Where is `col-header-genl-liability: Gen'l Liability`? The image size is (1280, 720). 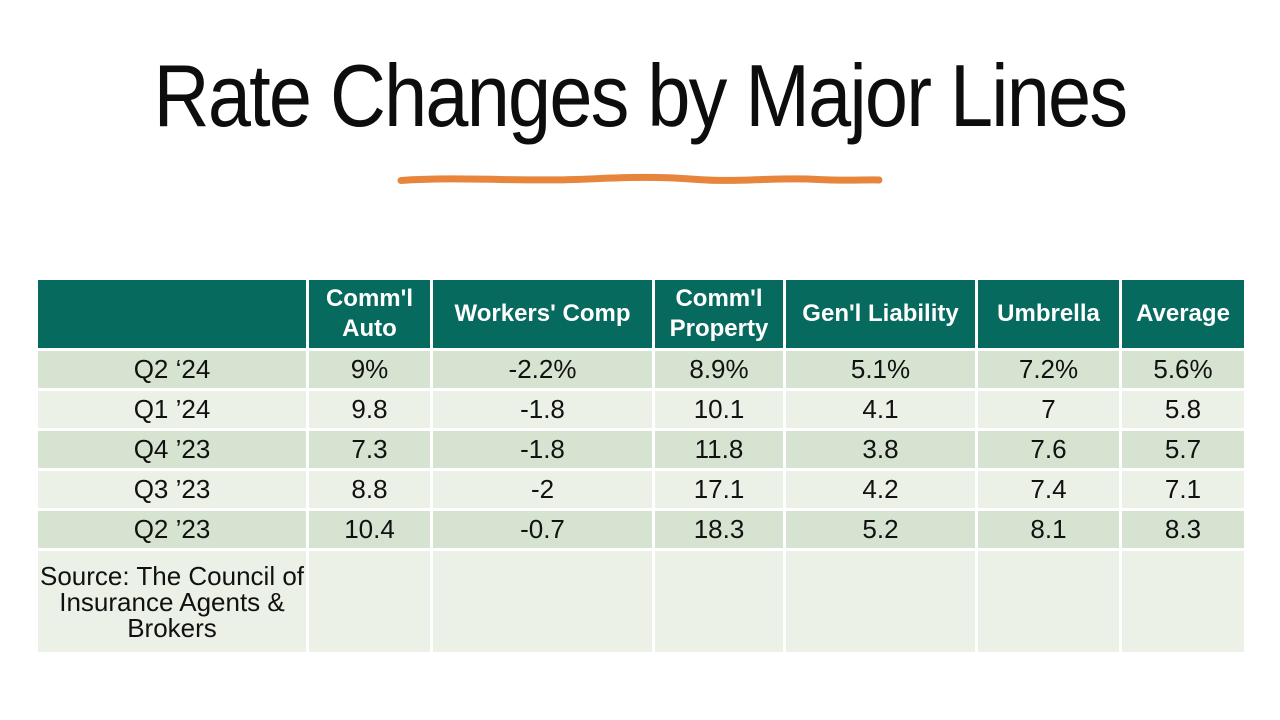
col-header-genl-liability: Gen'l Liability is located at coordinates (880, 314).